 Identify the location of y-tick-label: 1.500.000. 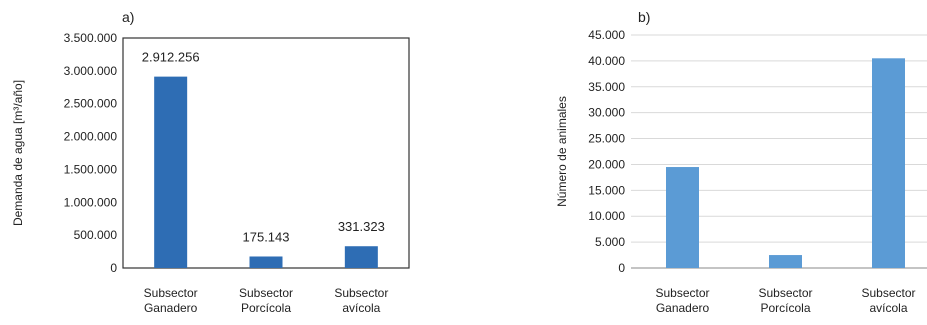
(91, 169).